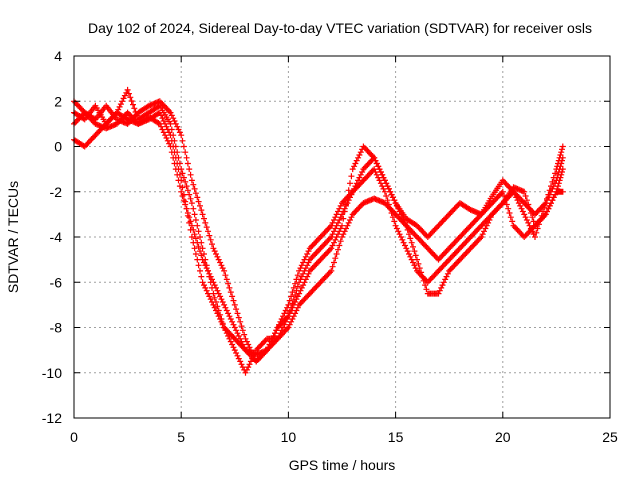 This screenshot has height=480, width=640. Describe the element at coordinates (181, 437) in the screenshot. I see `x-tick-label: 5` at that location.